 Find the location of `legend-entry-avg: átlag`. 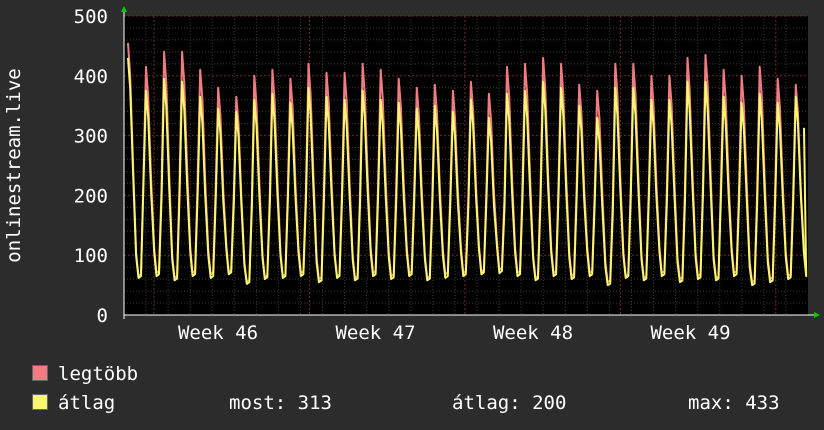

legend-entry-avg: átlag is located at coordinates (73, 403).